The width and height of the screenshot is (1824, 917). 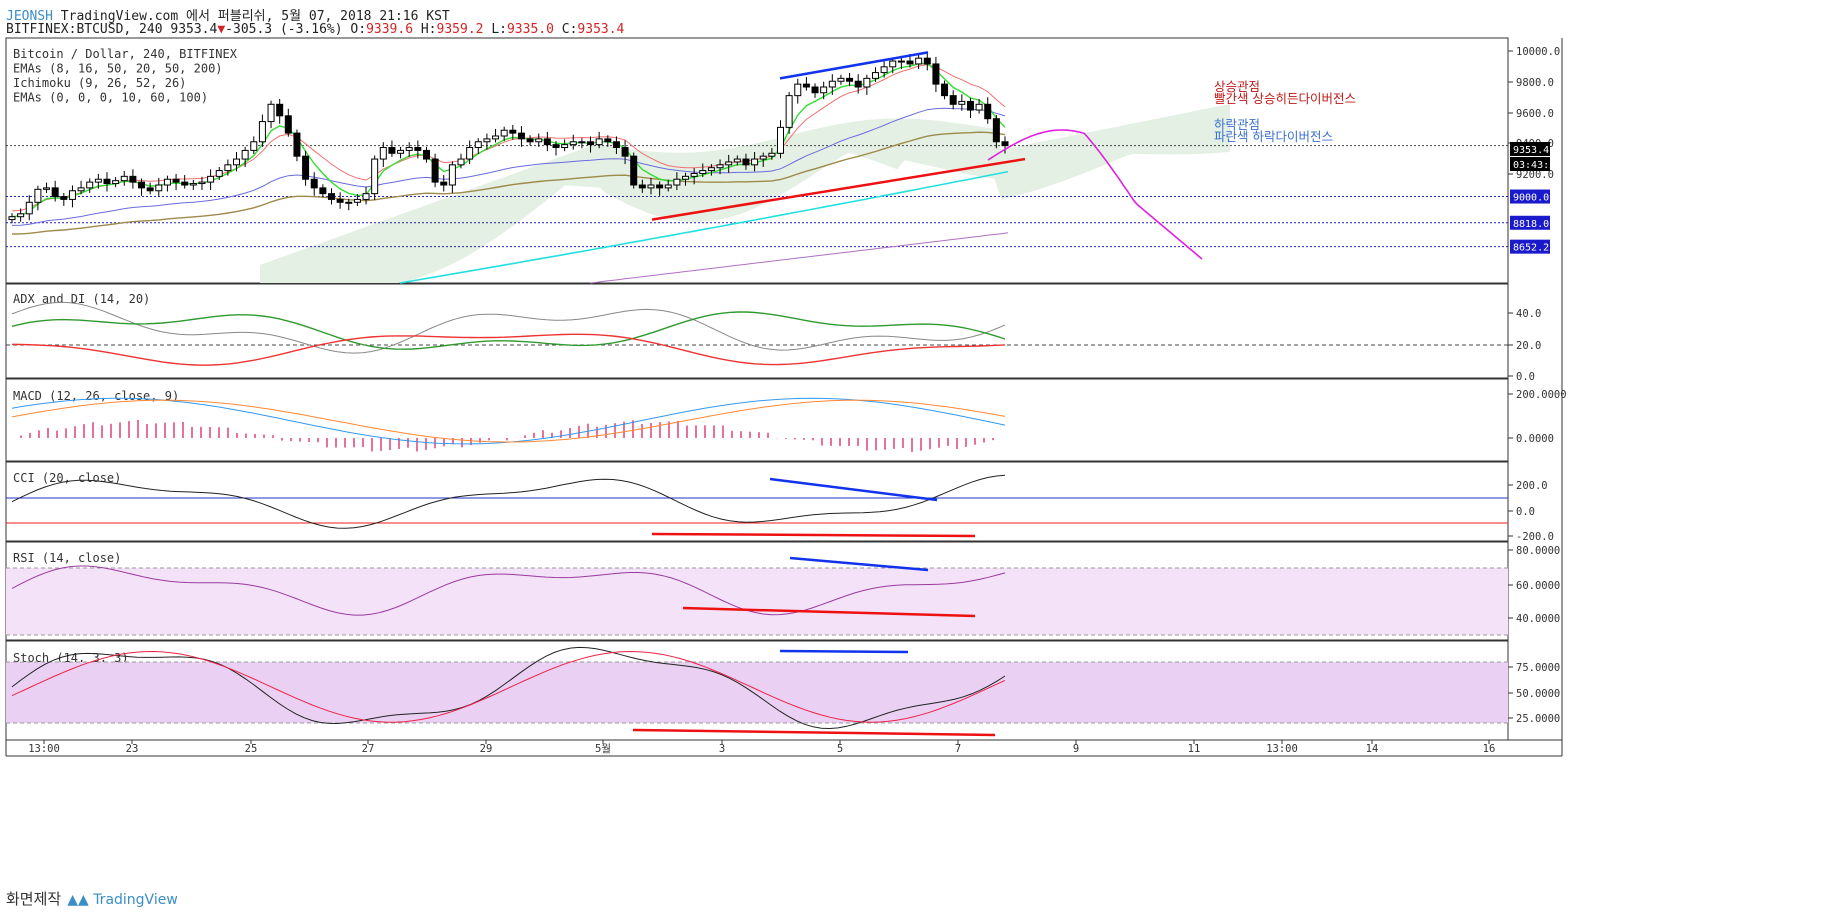 What do you see at coordinates (1076, 749) in the screenshot?
I see `time-tick-label: 9` at bounding box center [1076, 749].